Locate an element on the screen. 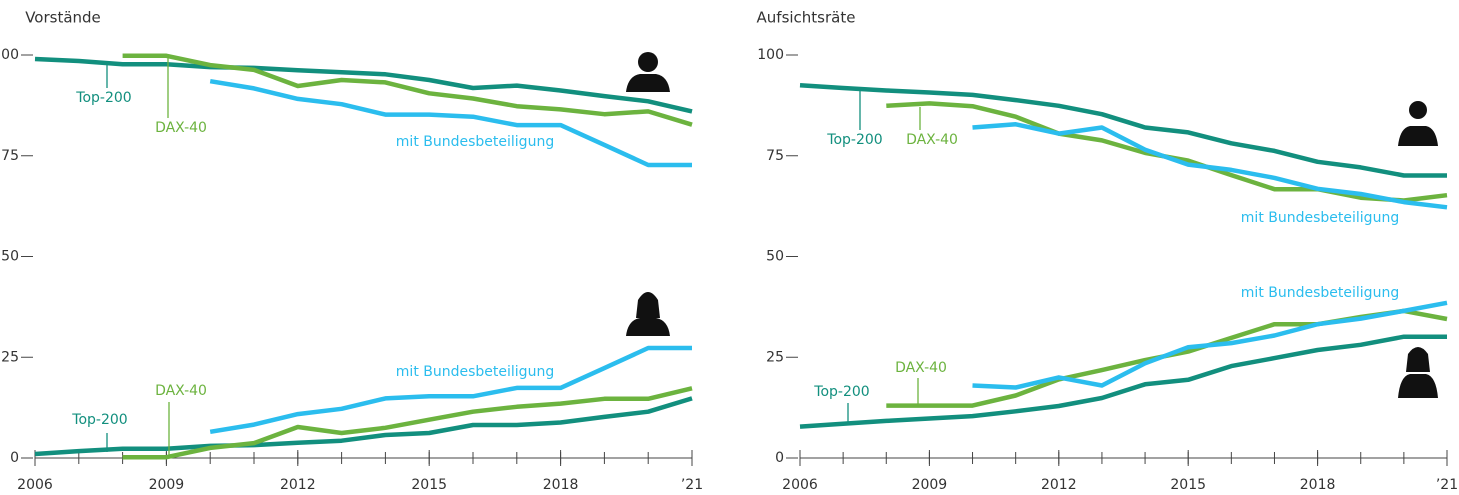 This screenshot has height=495, width=1459. icon-woman is located at coordinates (1032, 345).